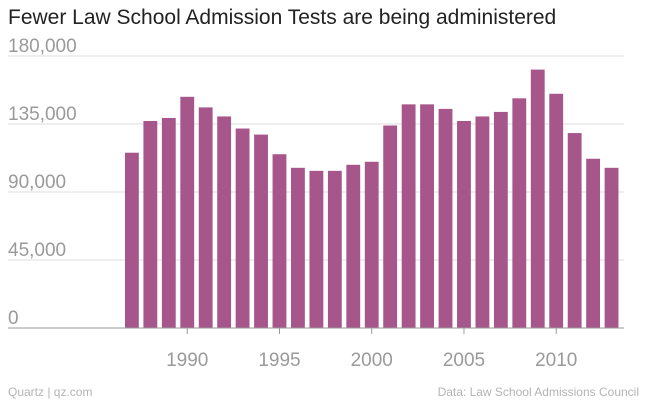 This screenshot has width=645, height=403. Describe the element at coordinates (224, 222) in the screenshot. I see `bar-1992` at that location.